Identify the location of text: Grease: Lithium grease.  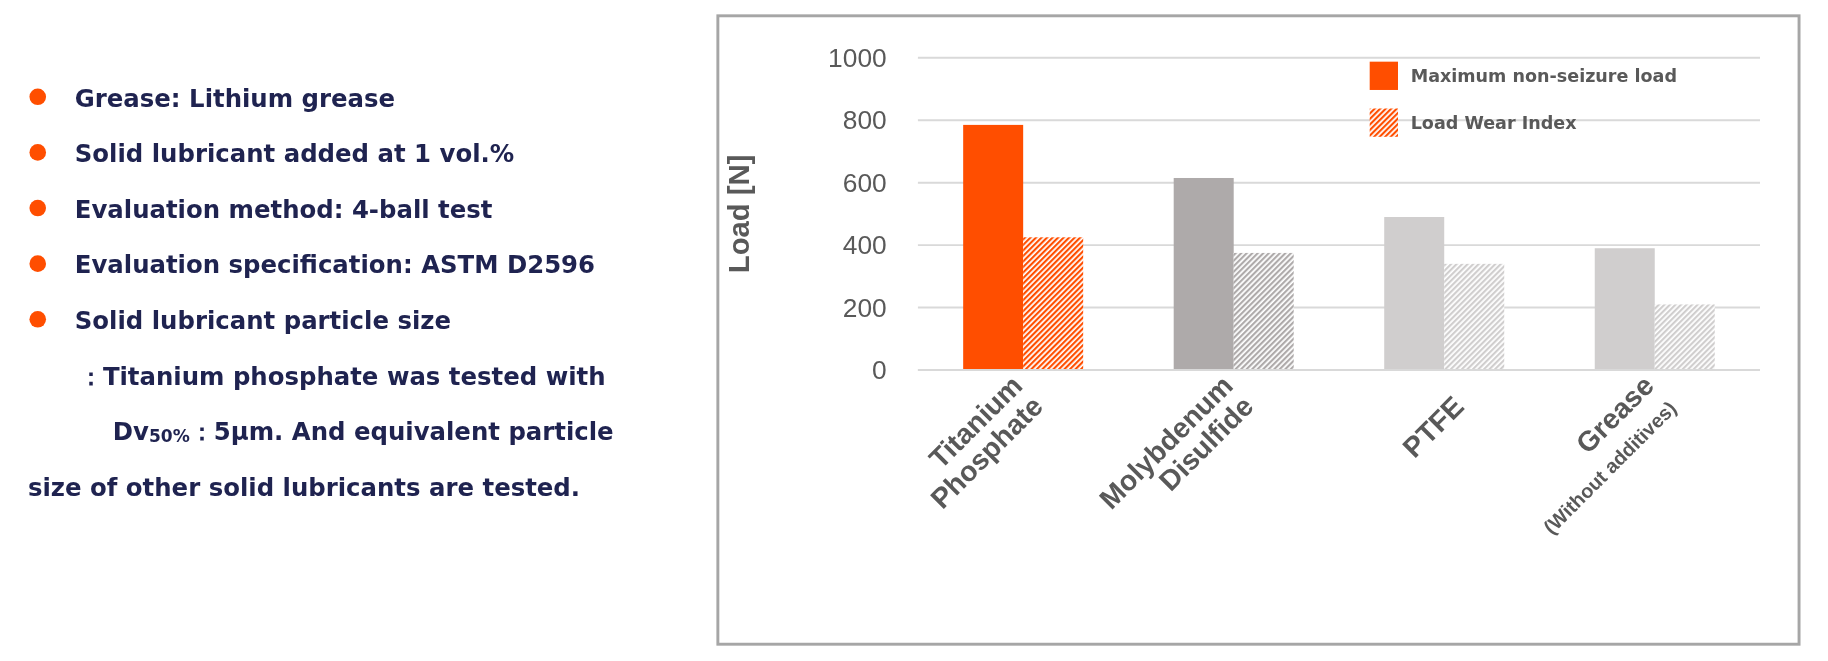
(235, 98).